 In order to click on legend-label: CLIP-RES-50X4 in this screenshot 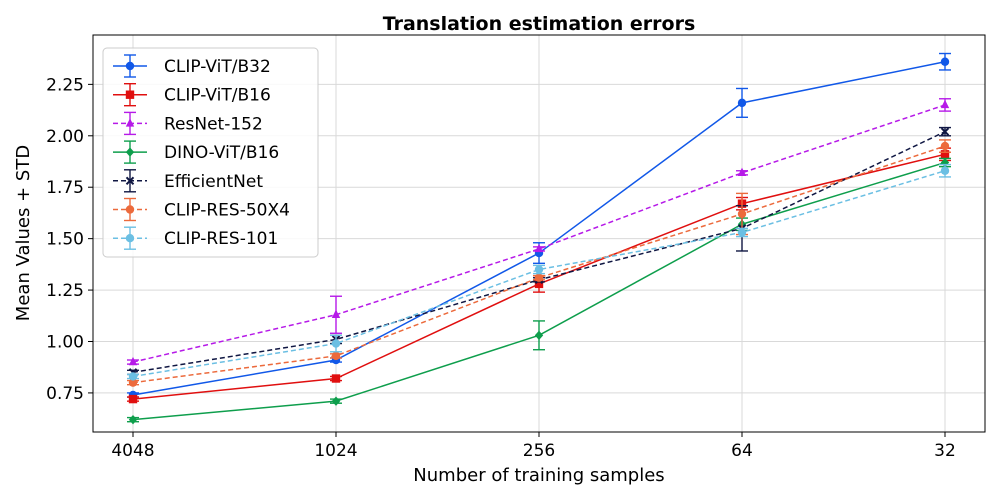, I will do `click(227, 211)`.